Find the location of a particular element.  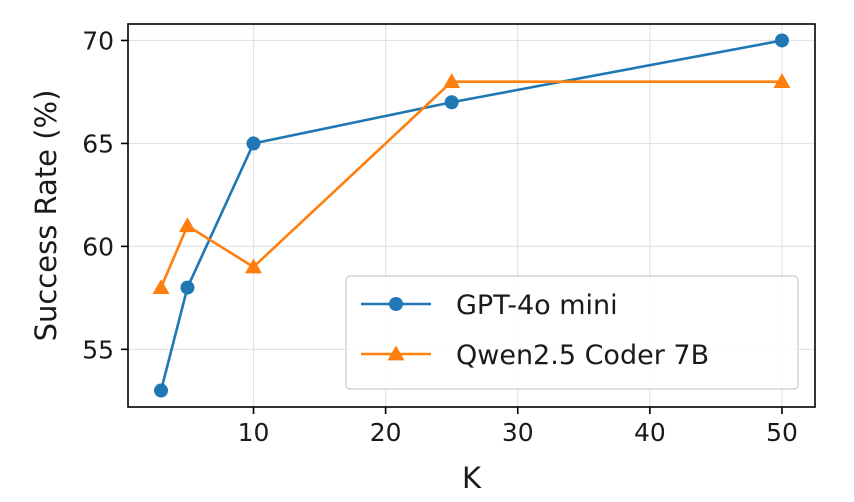

x-tick-label: 10 is located at coordinates (254, 432).